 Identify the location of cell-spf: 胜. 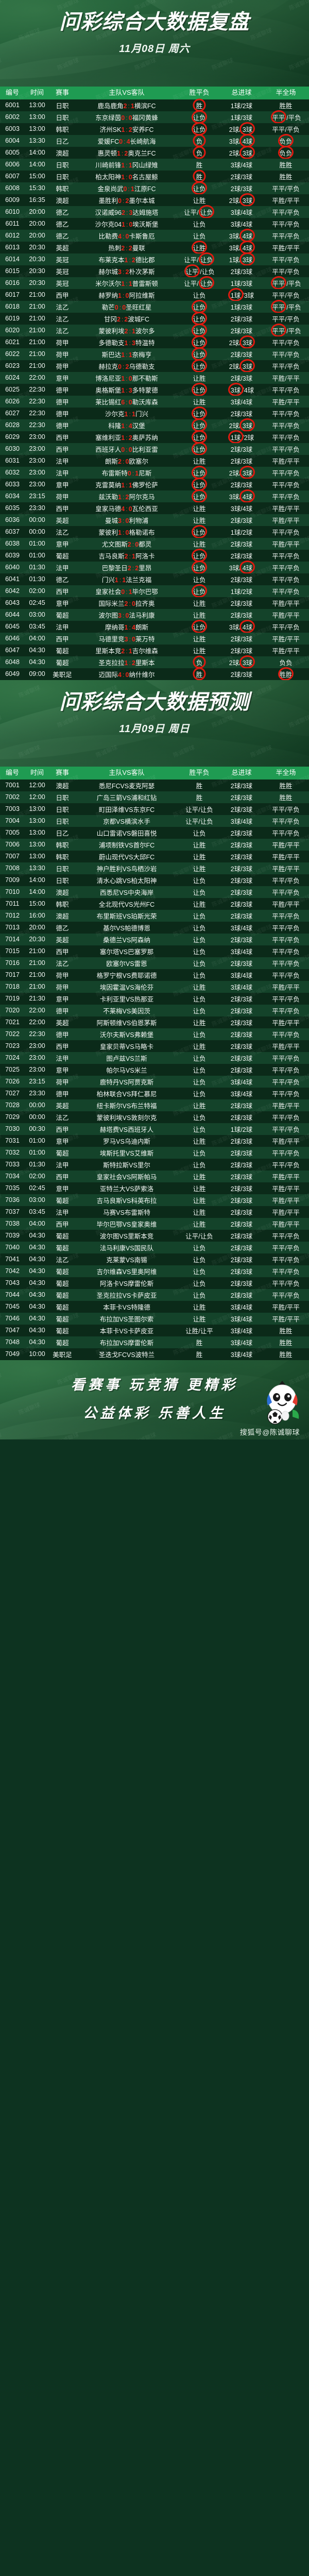
(199, 105).